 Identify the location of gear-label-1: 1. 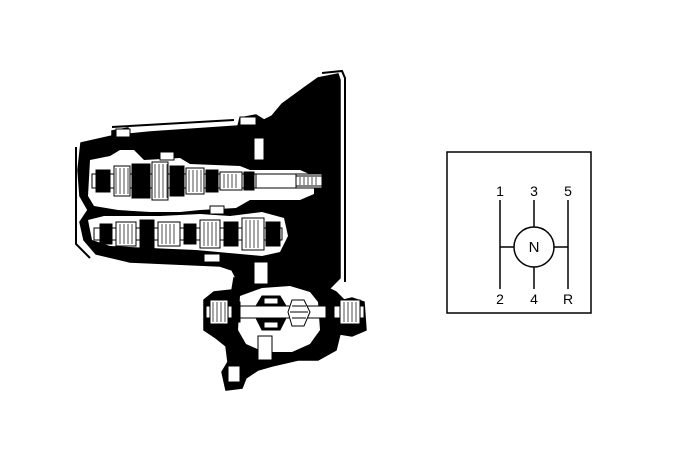
(500, 191).